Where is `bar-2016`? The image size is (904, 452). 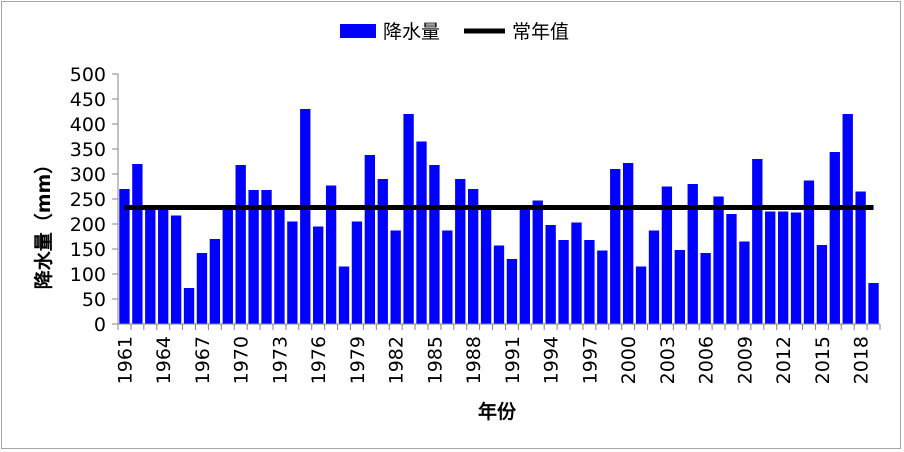
bar-2016 is located at coordinates (834, 238).